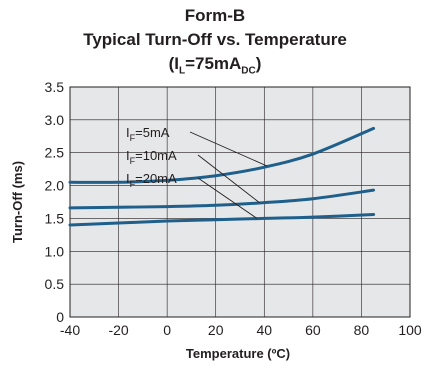  I want to click on y-tick-label: 2.0, so click(55, 186).